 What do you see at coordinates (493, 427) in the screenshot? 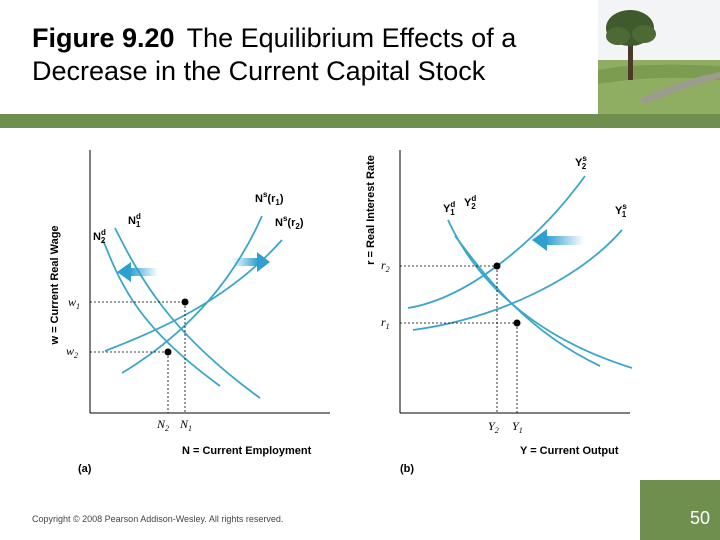
I see `y2-tick: Y2` at bounding box center [493, 427].